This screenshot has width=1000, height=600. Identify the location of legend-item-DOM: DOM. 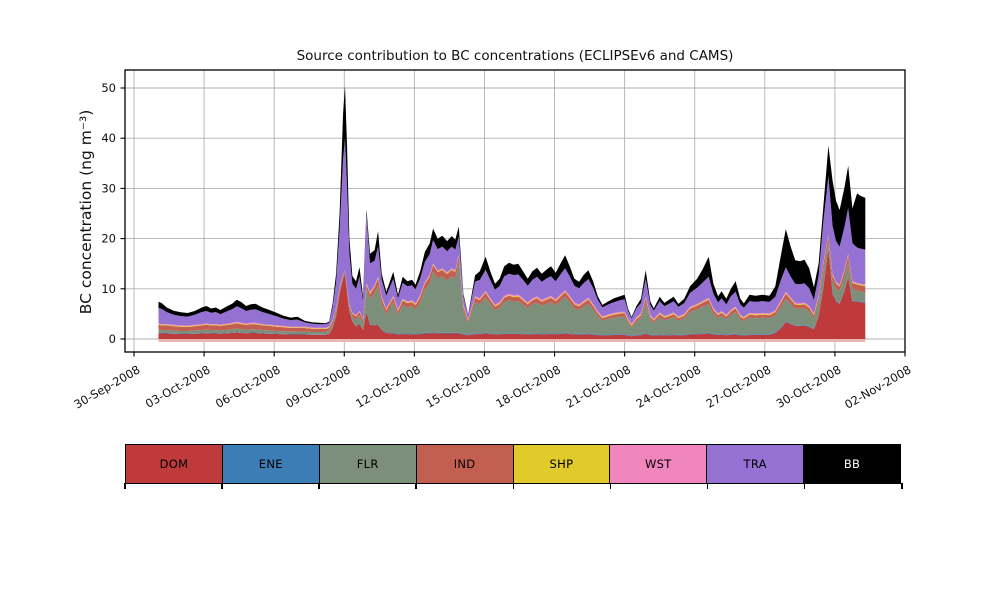
(174, 464).